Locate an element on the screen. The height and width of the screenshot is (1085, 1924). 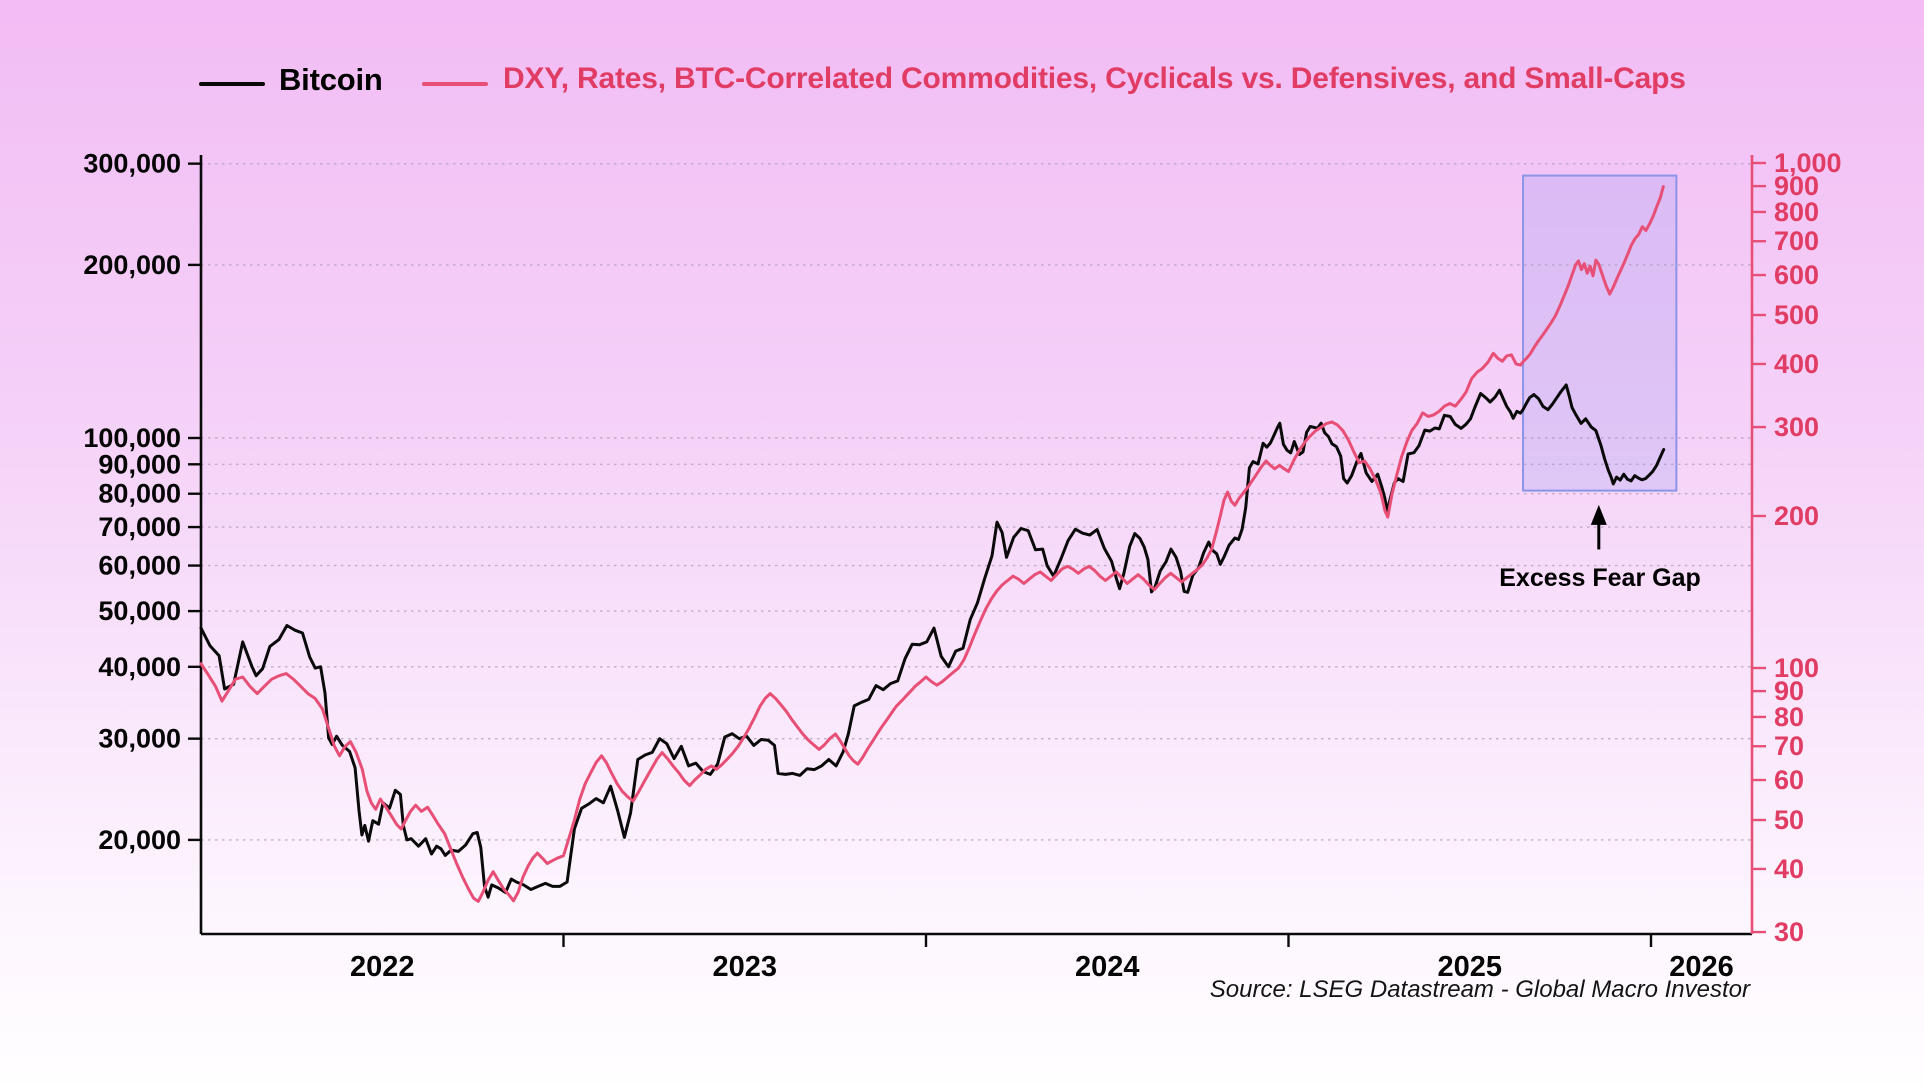
arrow-head is located at coordinates (1598, 514).